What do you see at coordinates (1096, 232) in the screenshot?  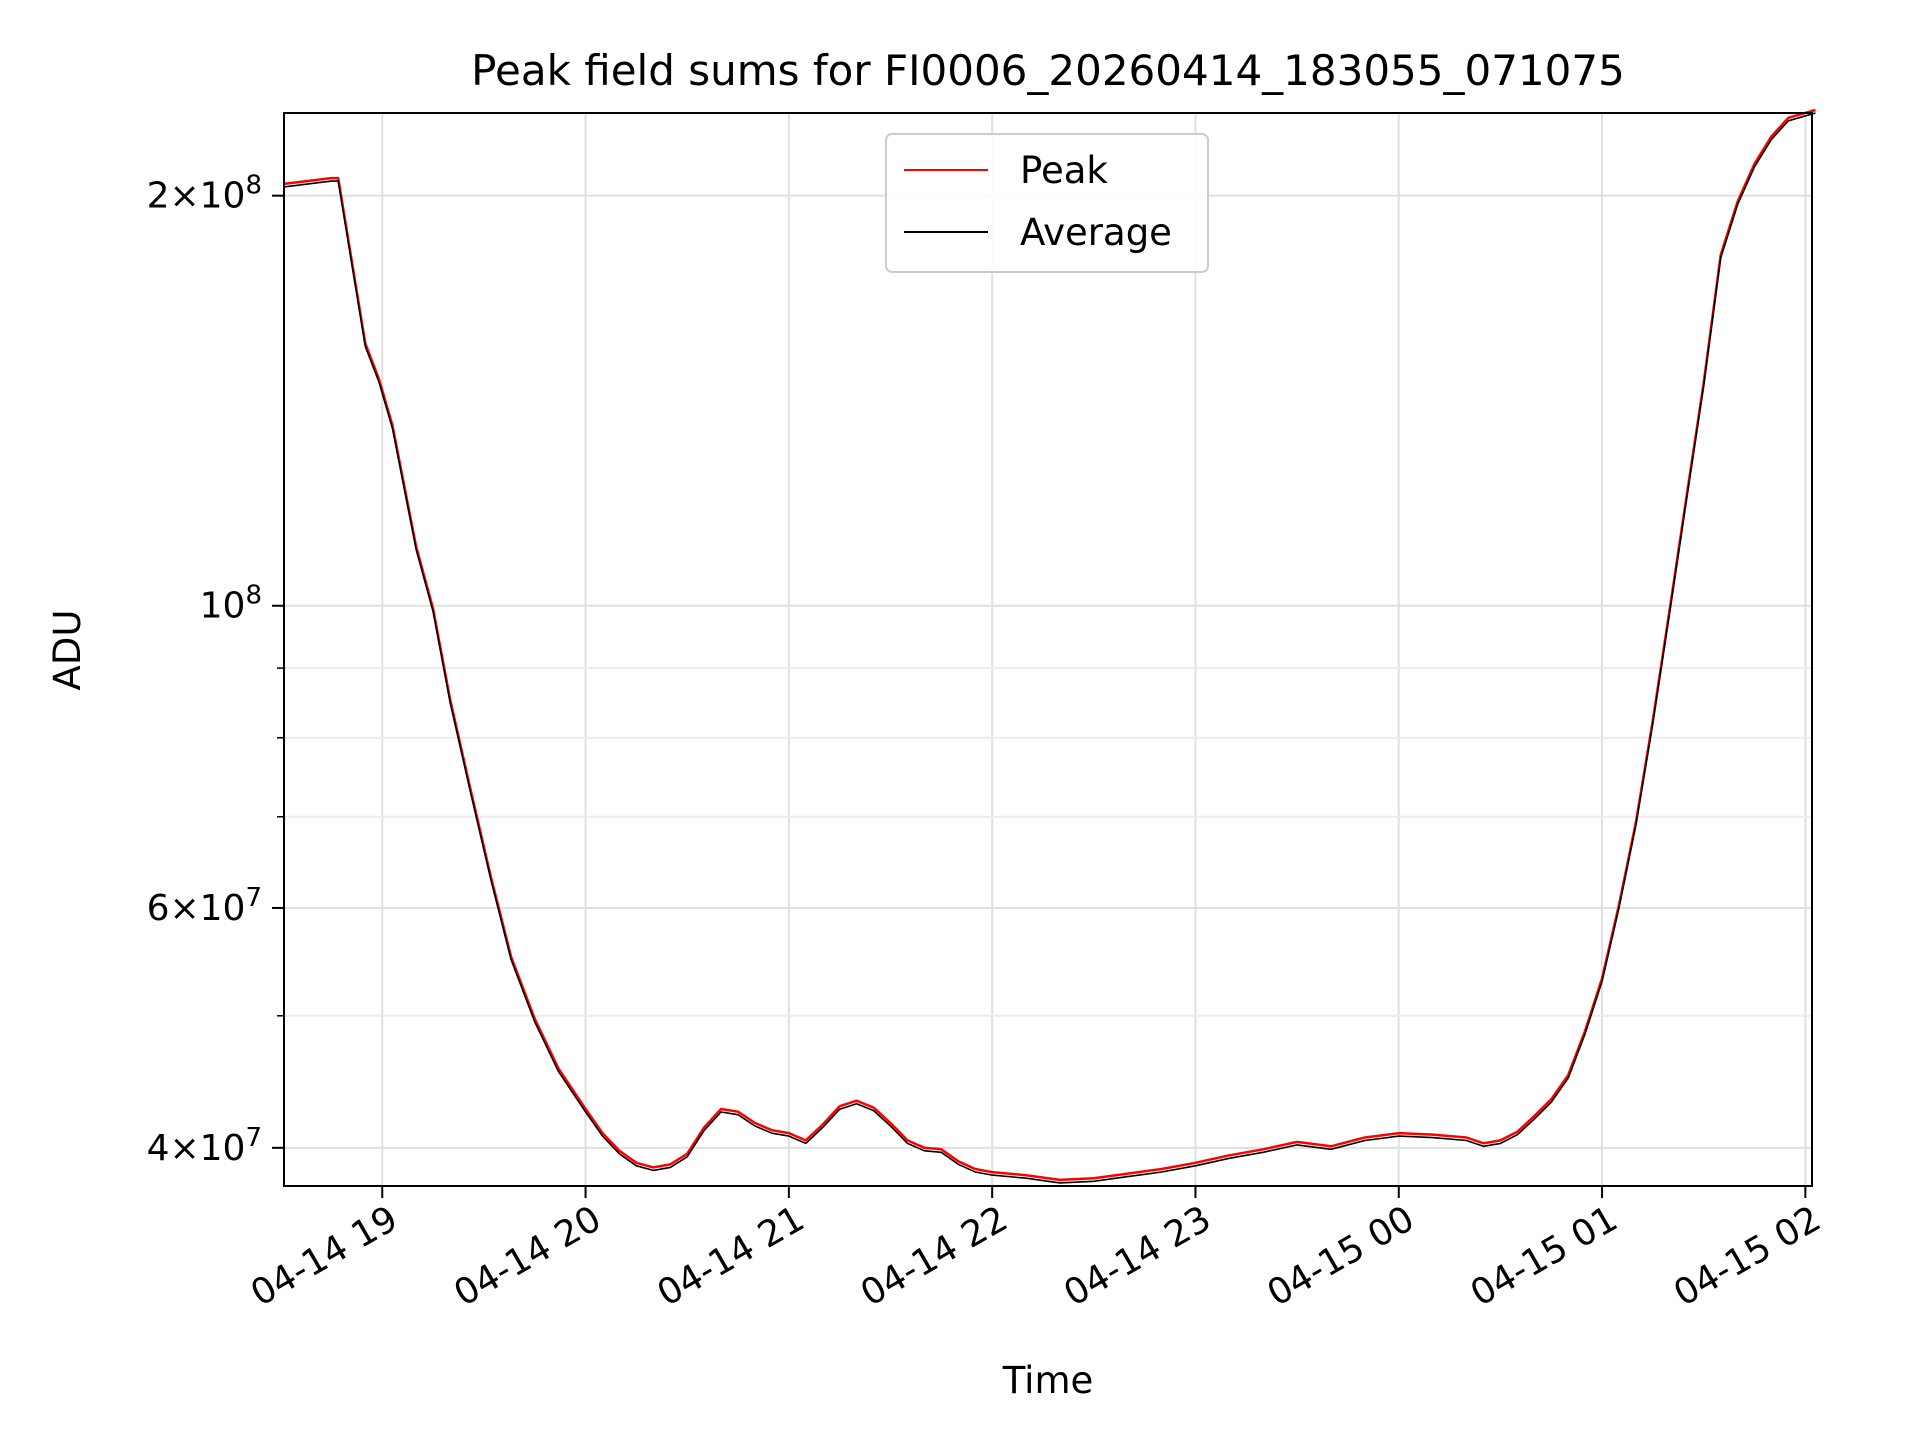 I see `legend-label-average: Average` at bounding box center [1096, 232].